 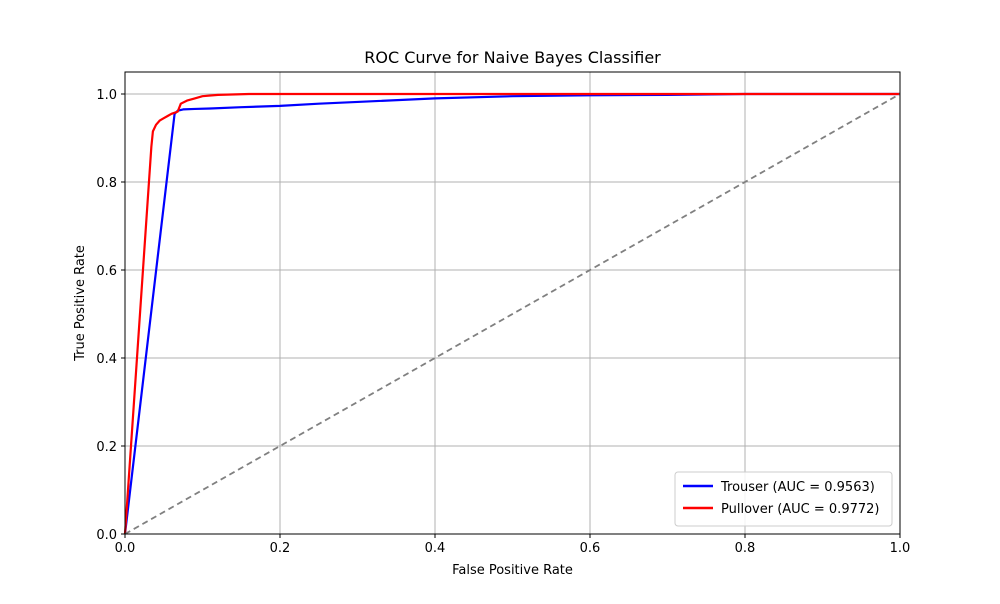 I want to click on x-tick-label: 0.8, so click(x=745, y=548).